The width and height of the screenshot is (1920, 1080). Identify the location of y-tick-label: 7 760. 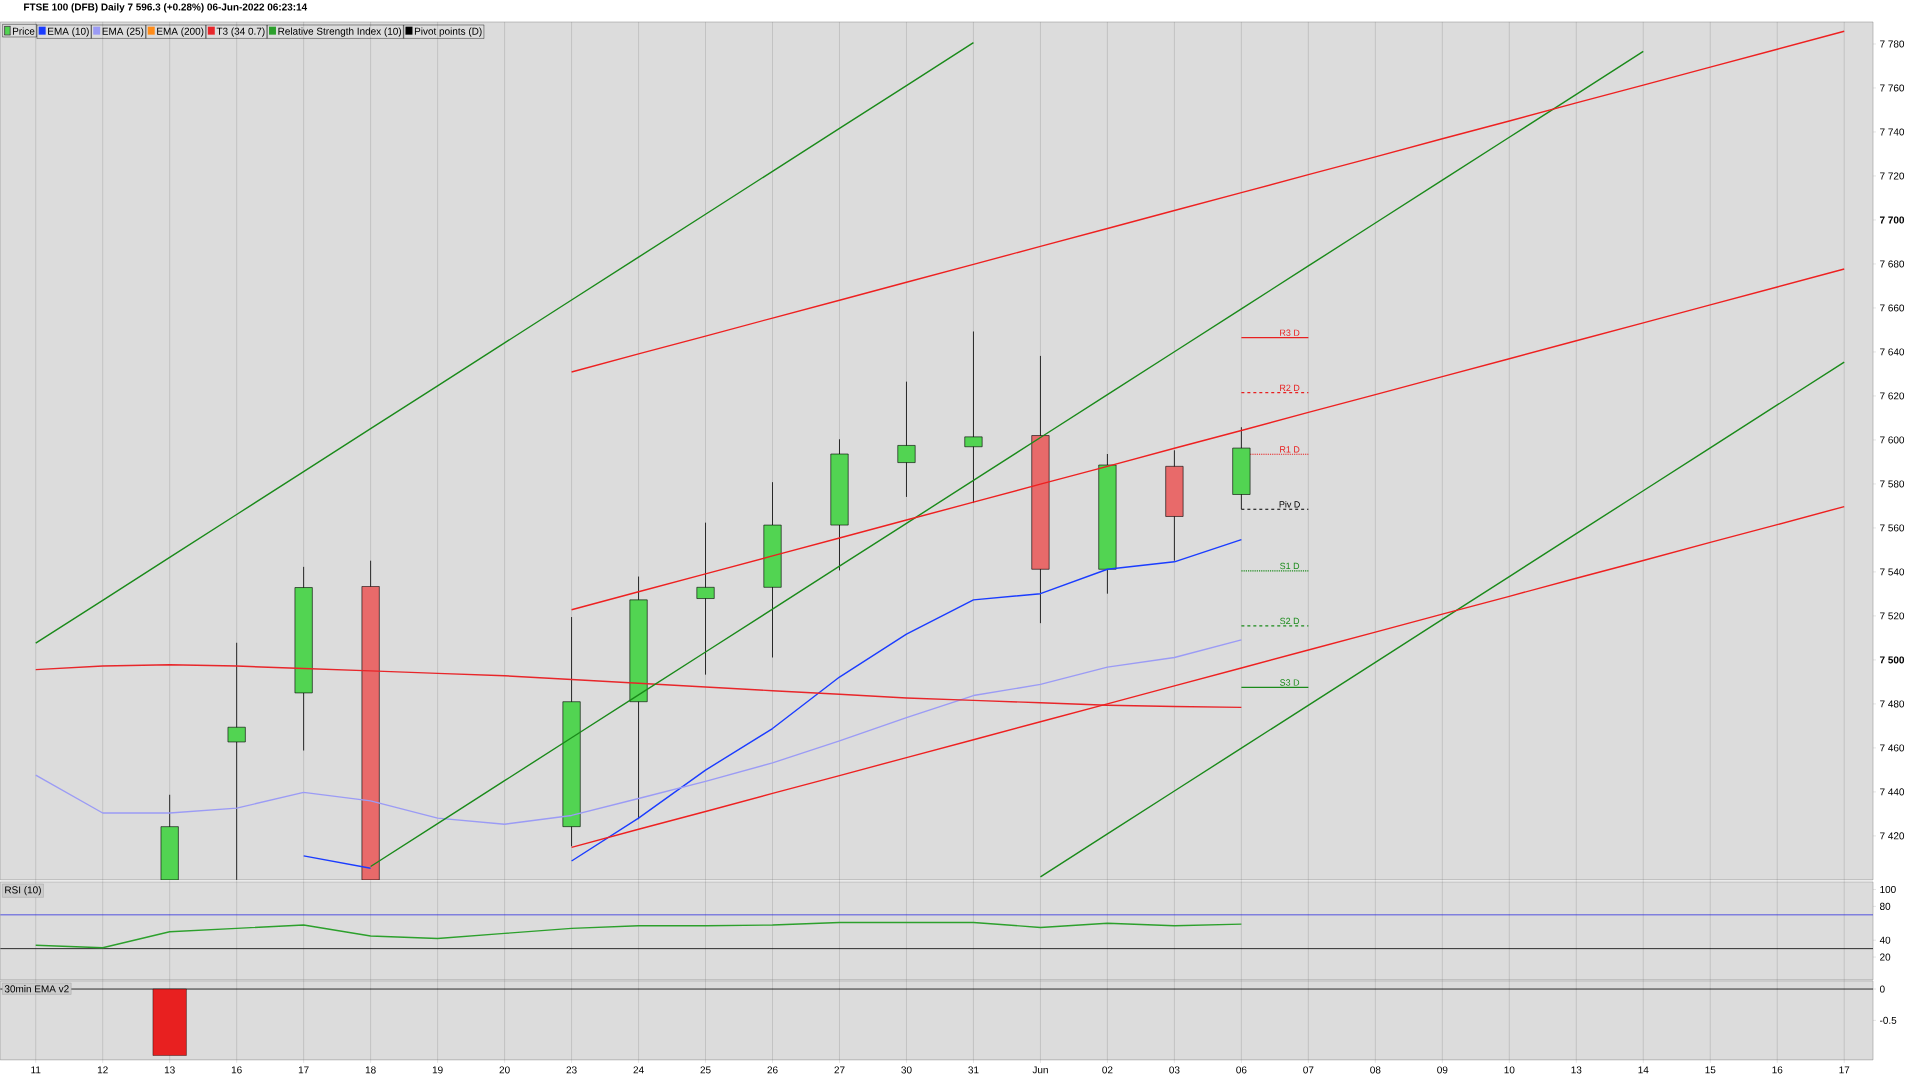
(1892, 88).